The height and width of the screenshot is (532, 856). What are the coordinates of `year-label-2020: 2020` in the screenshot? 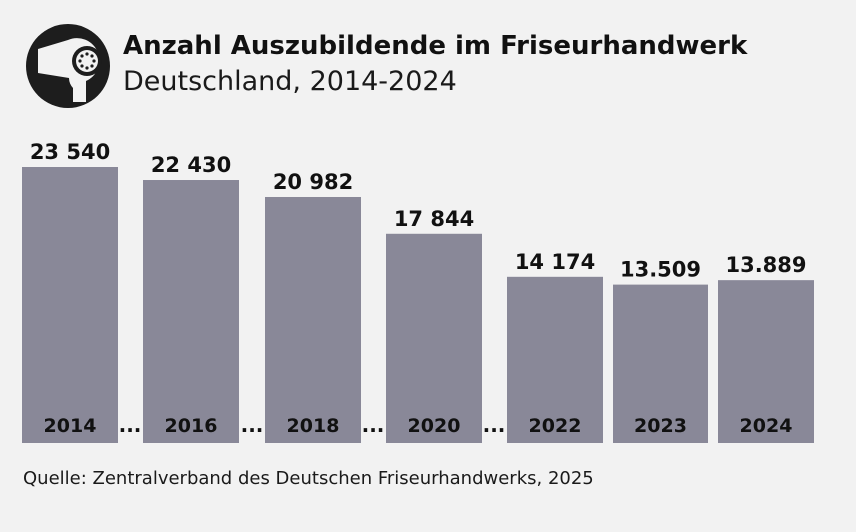 It's located at (434, 426).